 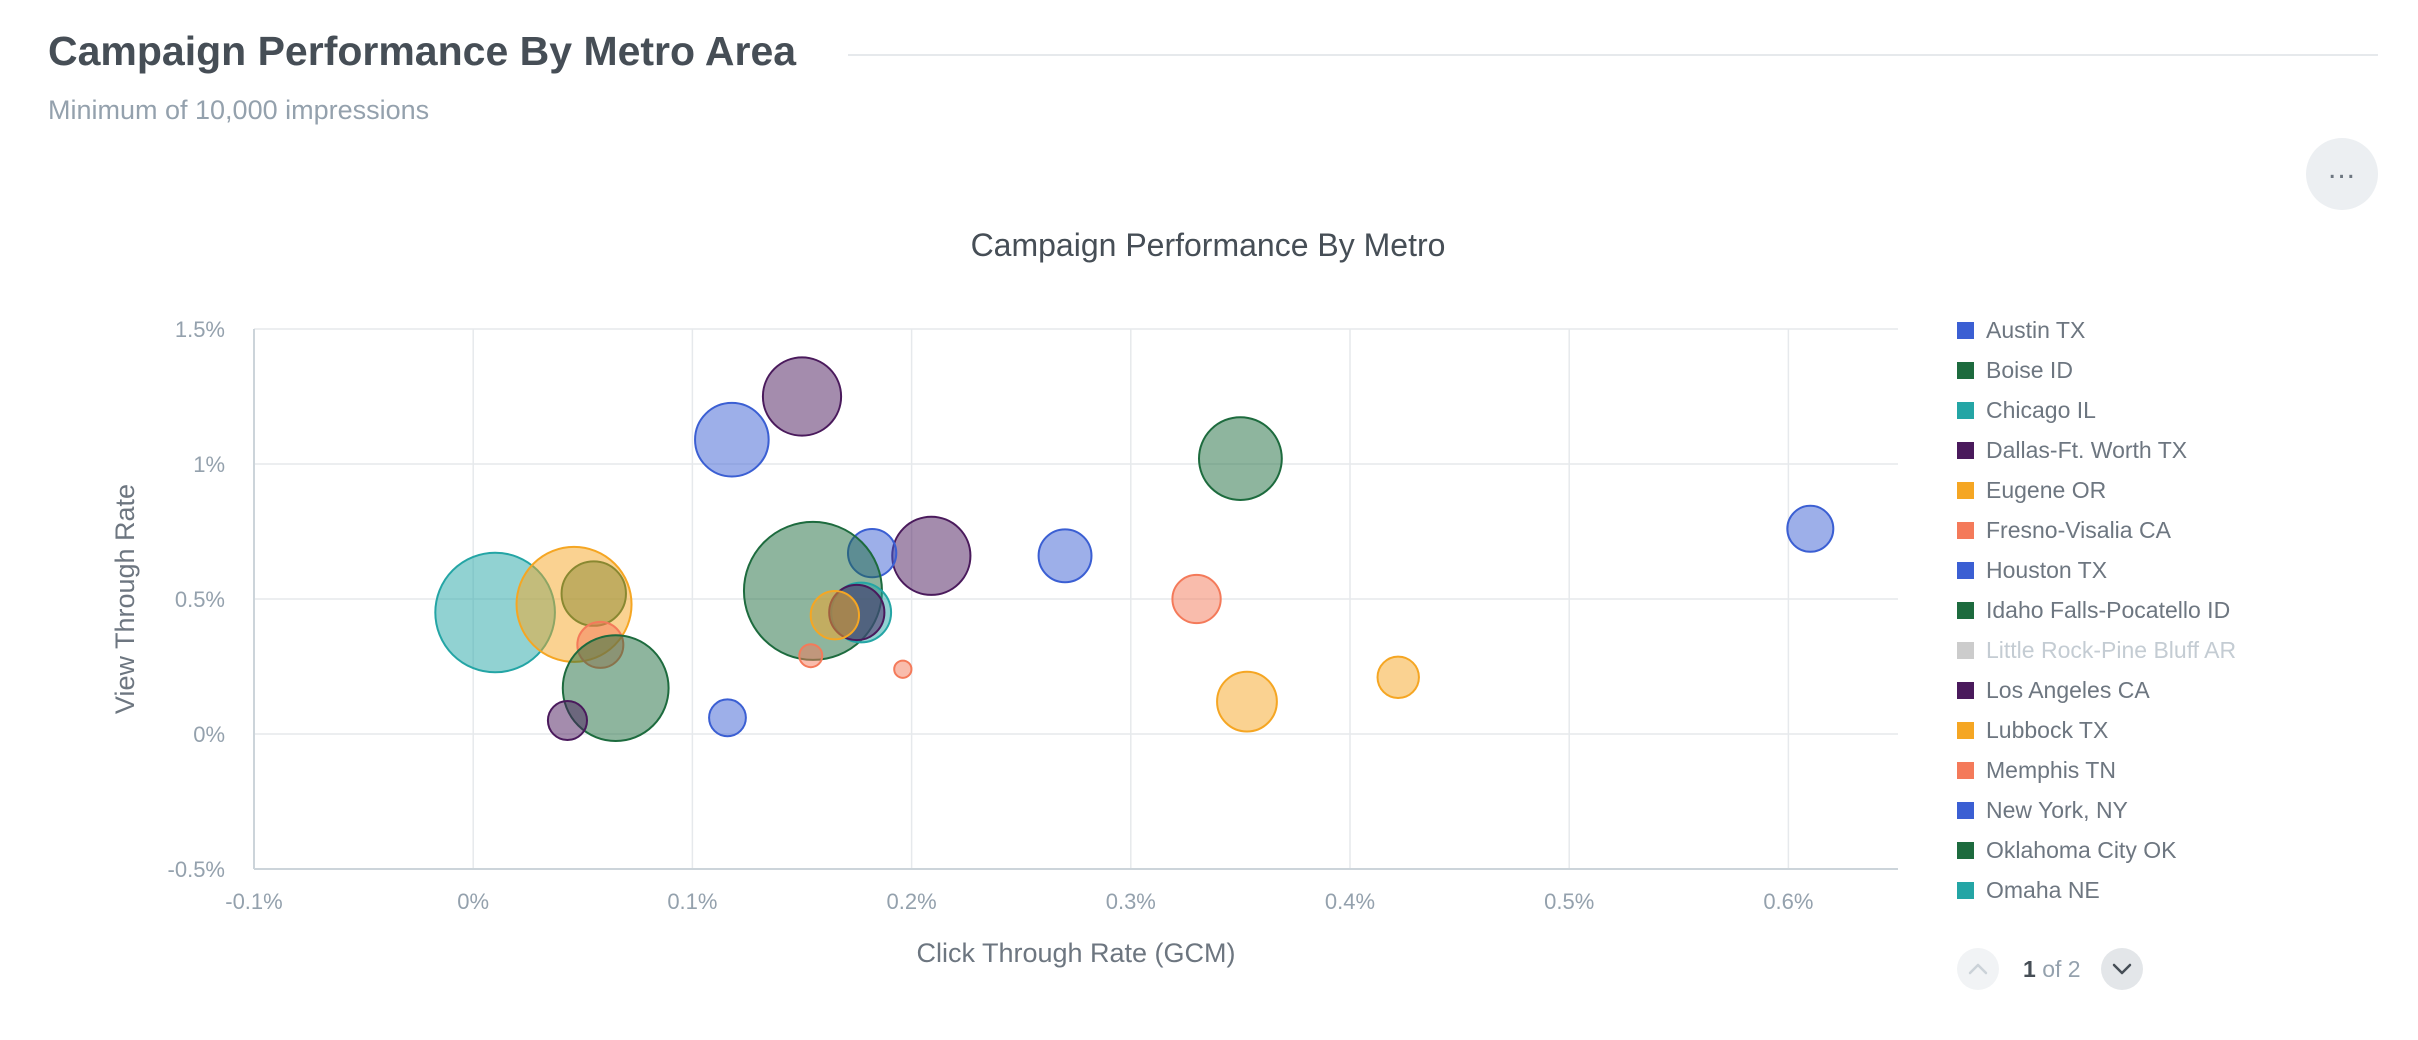 I want to click on y-tick-label: 1%, so click(x=209, y=464).